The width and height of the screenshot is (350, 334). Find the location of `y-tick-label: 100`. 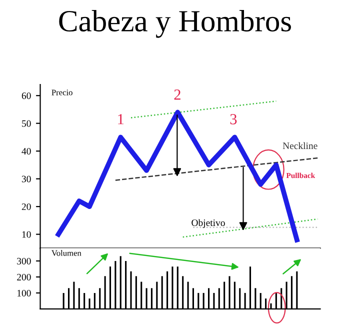

y-tick-label: 100 is located at coordinates (24, 293).